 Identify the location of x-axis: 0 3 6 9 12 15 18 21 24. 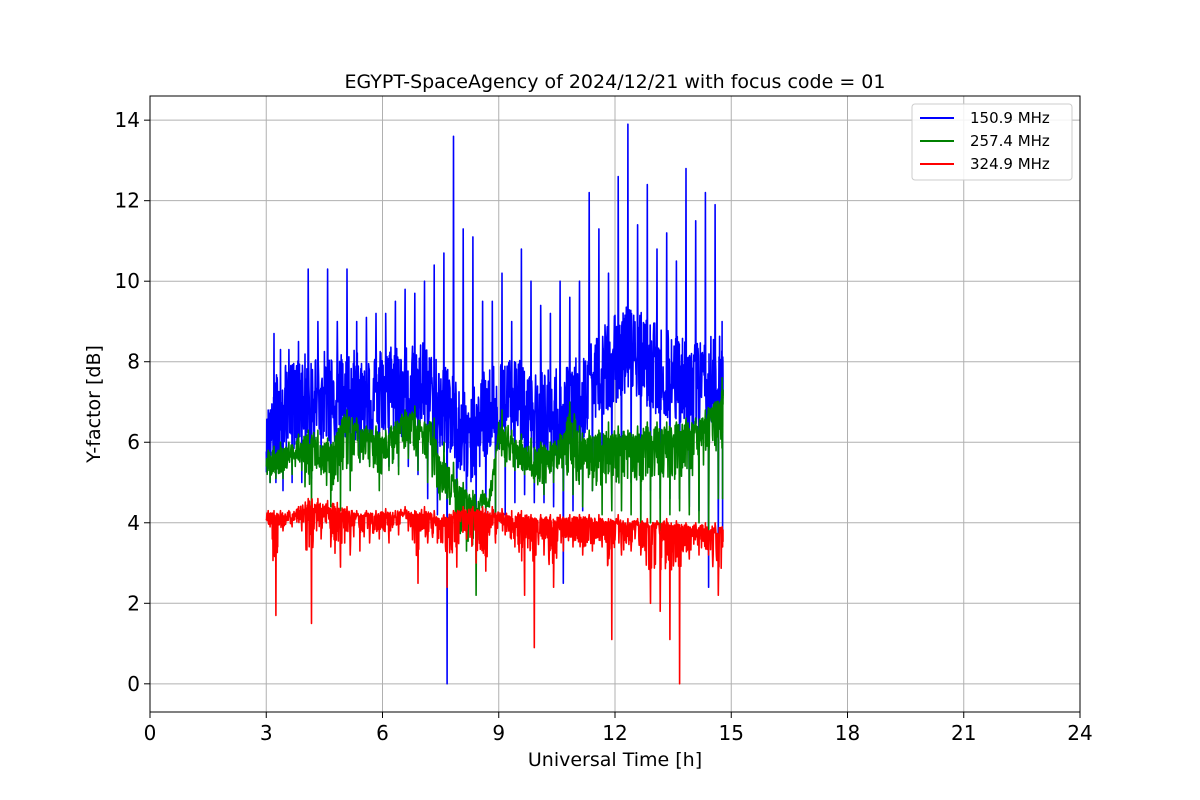
(618, 728).